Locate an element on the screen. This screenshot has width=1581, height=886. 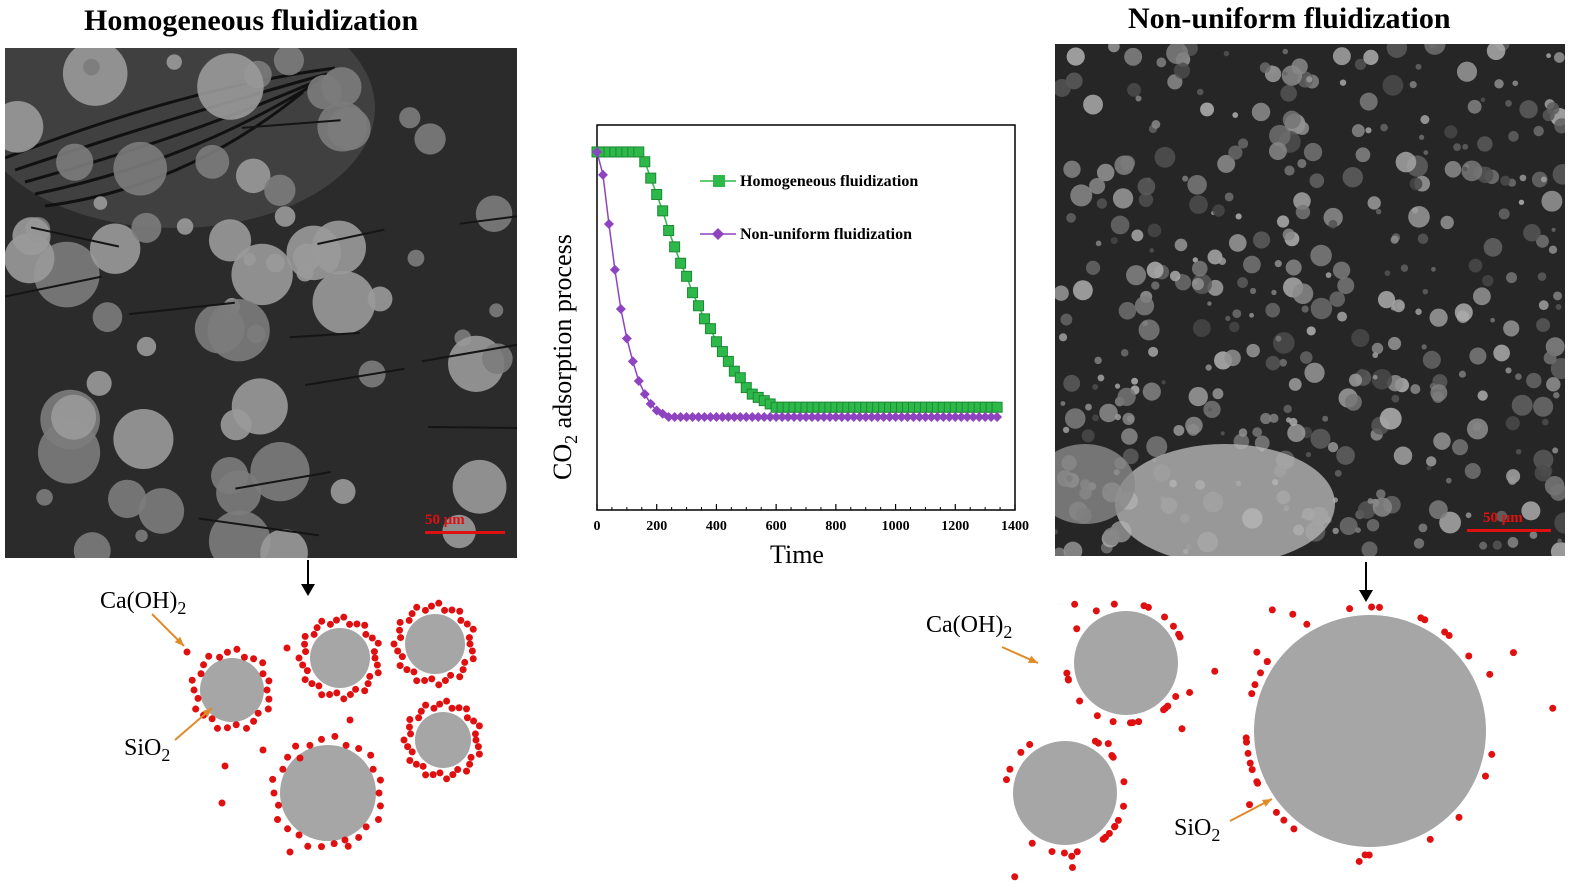
chart-x-axis-label: Time is located at coordinates (797, 554).